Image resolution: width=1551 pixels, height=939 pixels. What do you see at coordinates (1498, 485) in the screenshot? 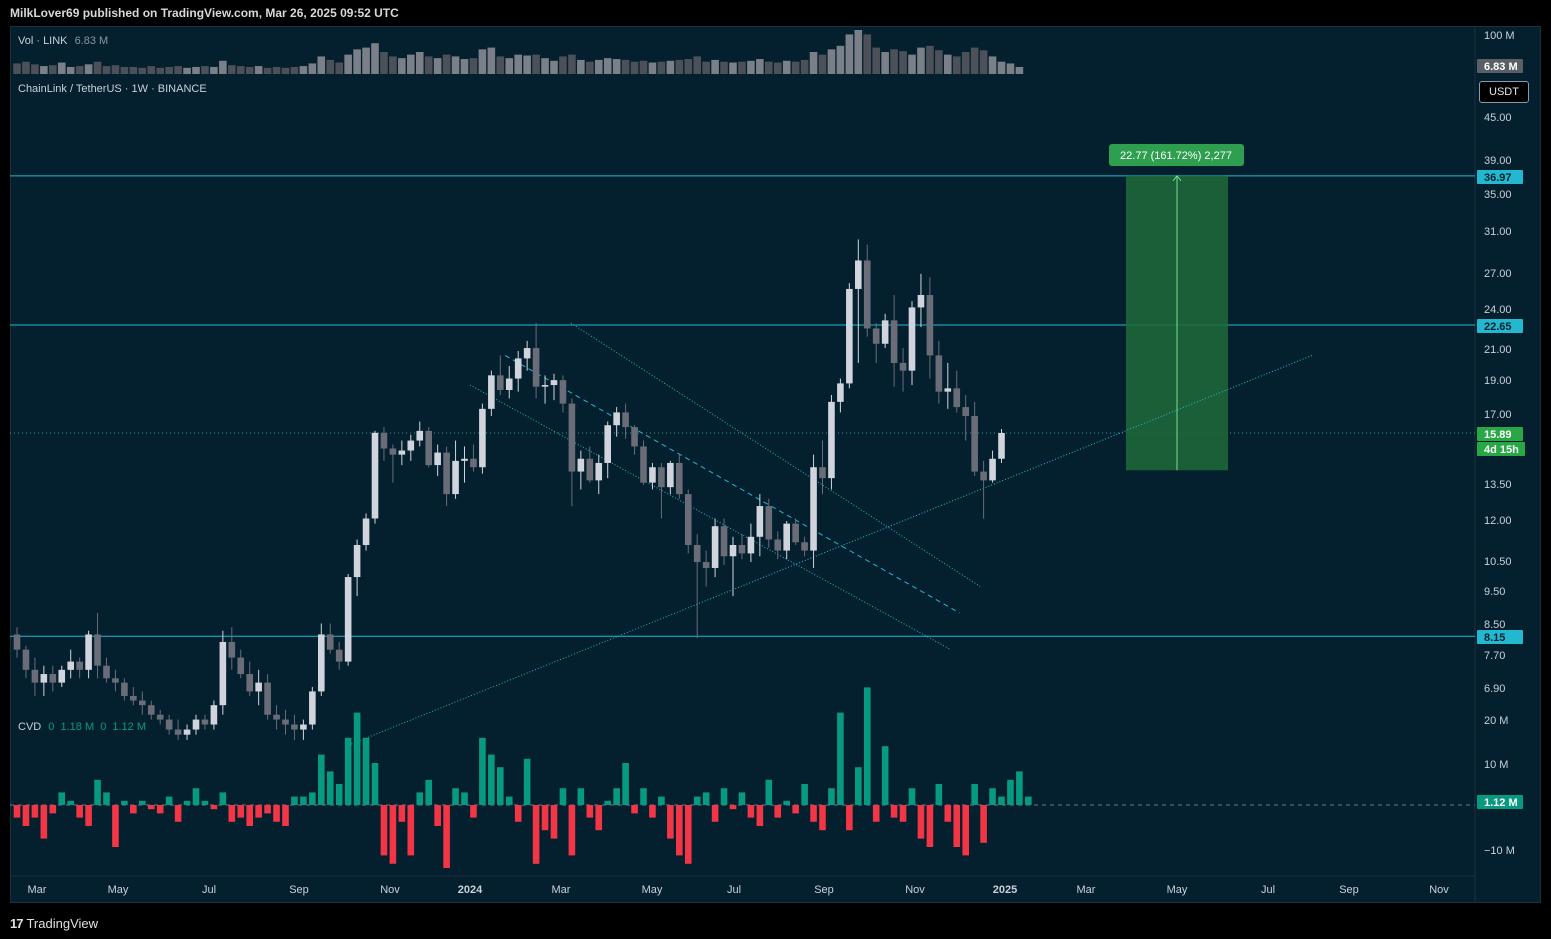
I see `price-tick-label: 13.50` at bounding box center [1498, 485].